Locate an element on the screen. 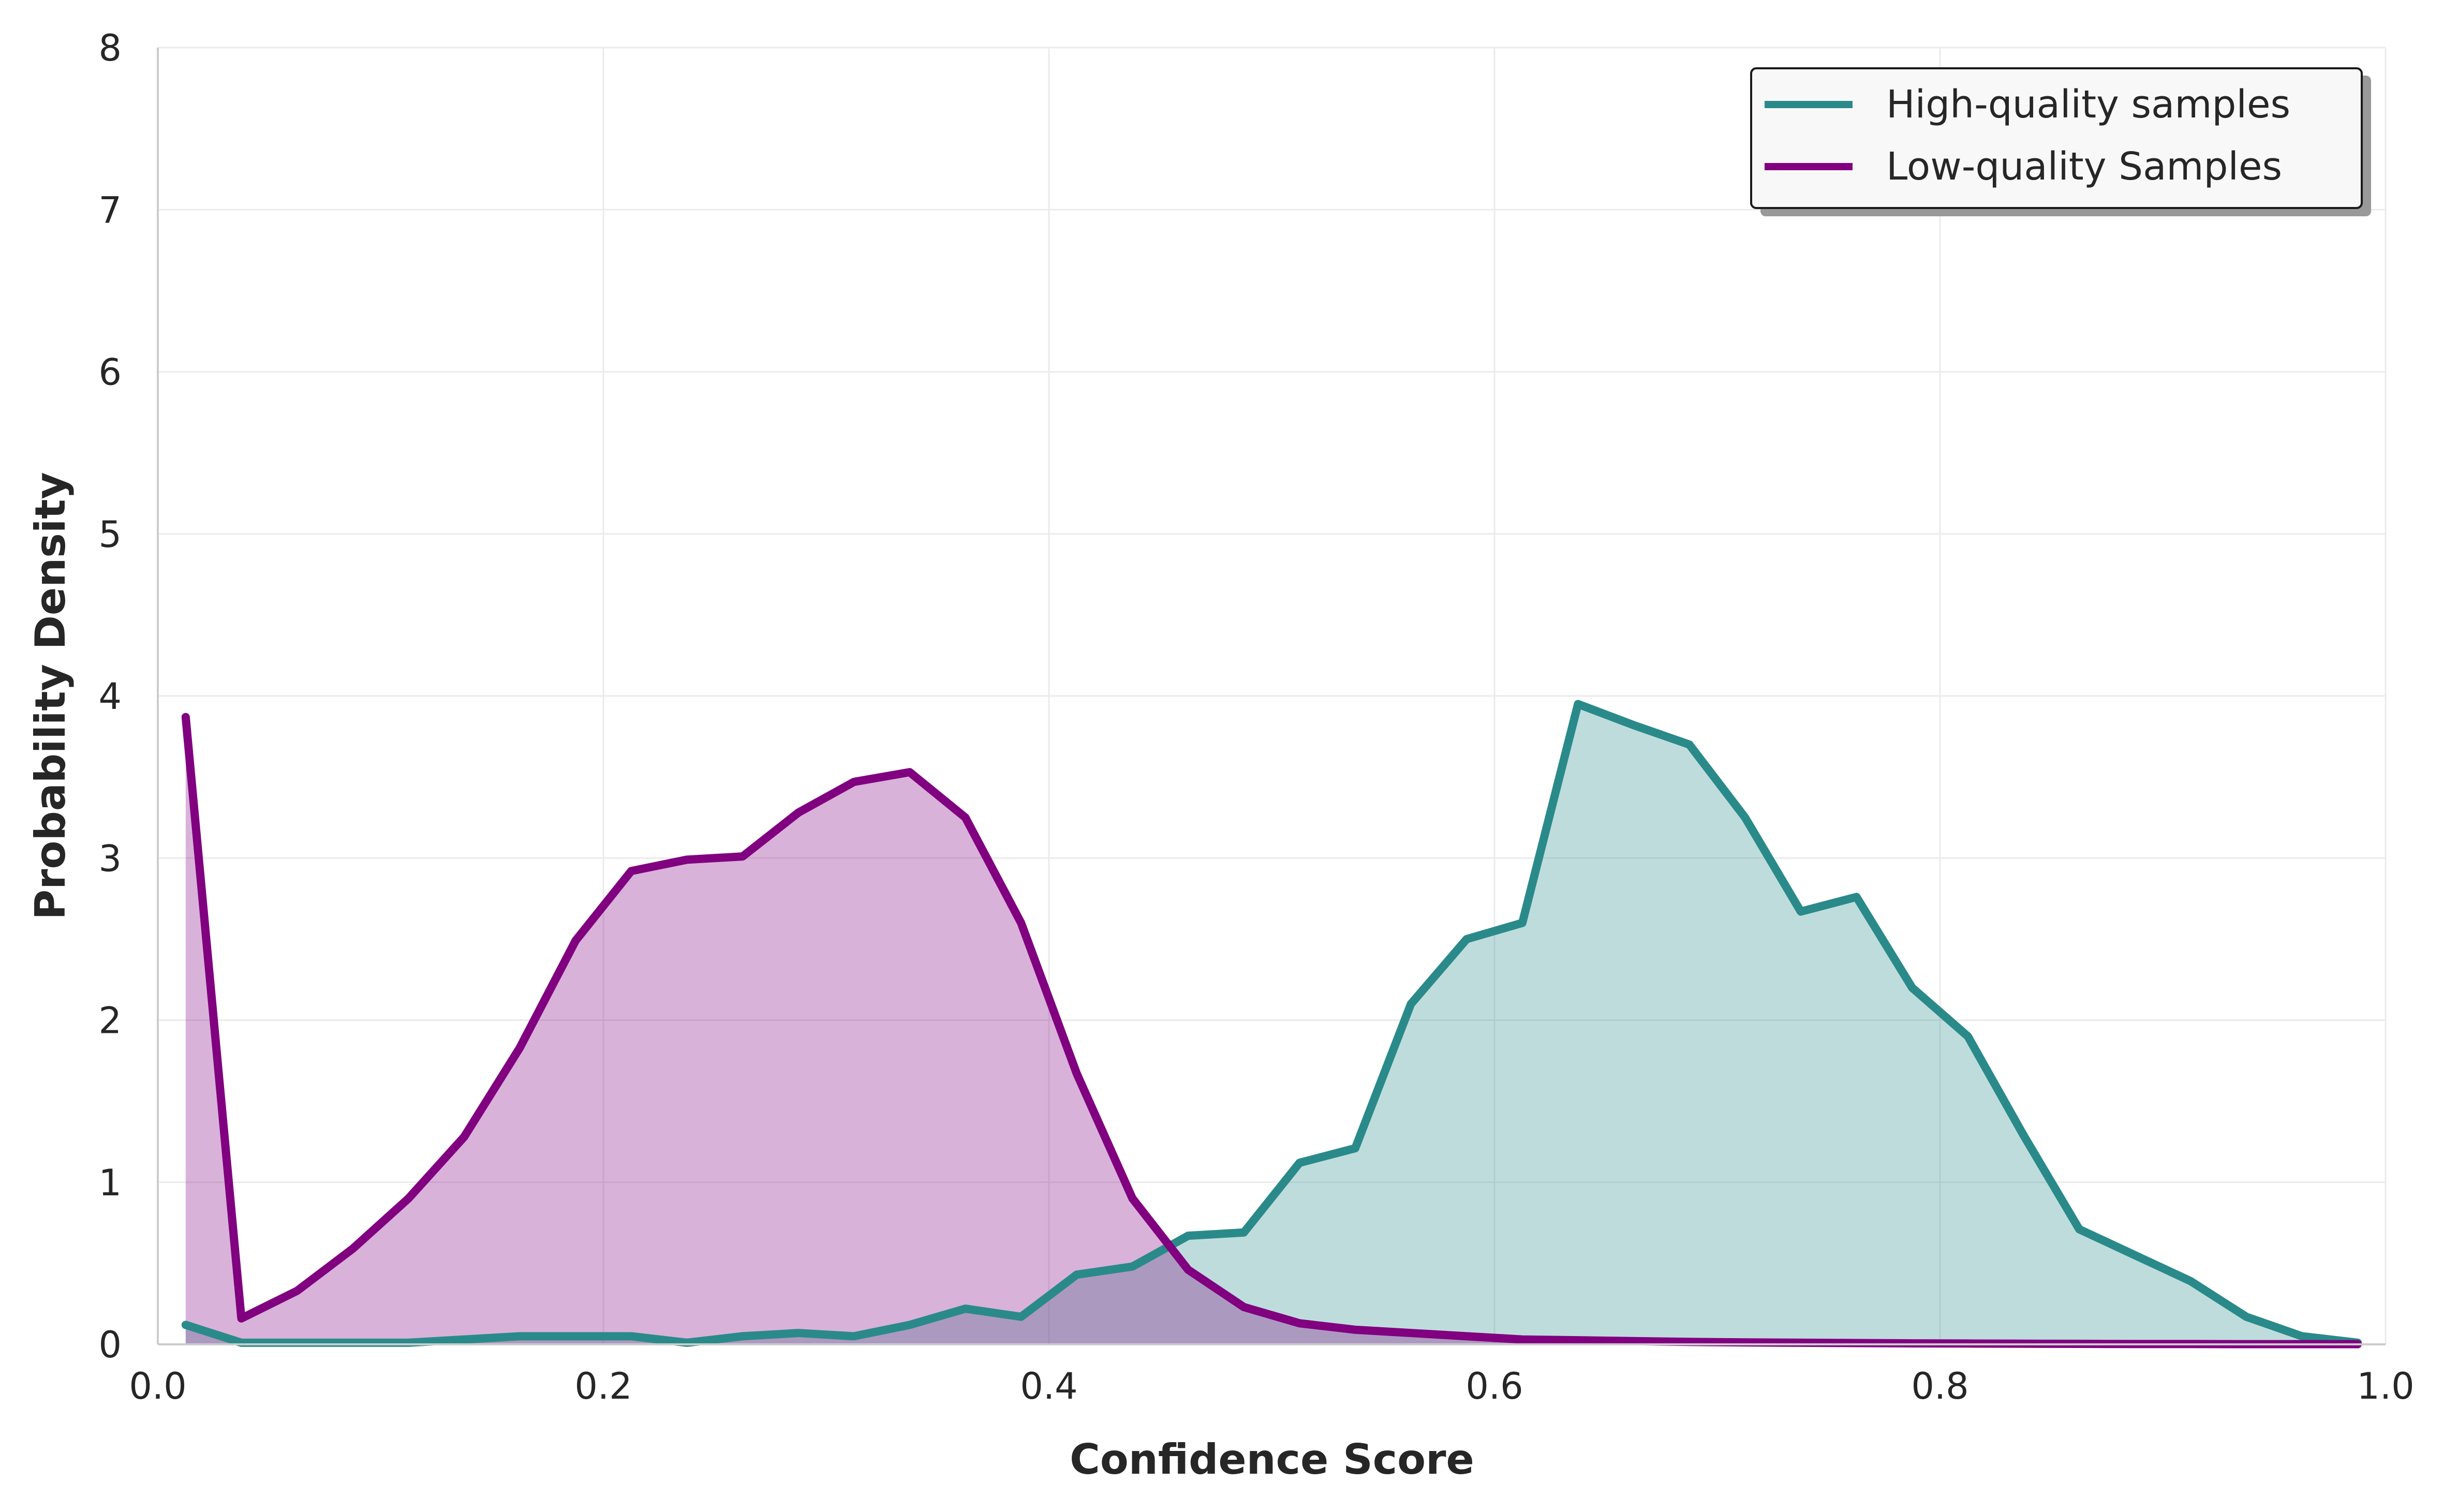 This screenshot has height=1512, width=2443. x-tick-label: 0.8 is located at coordinates (1939, 1386).